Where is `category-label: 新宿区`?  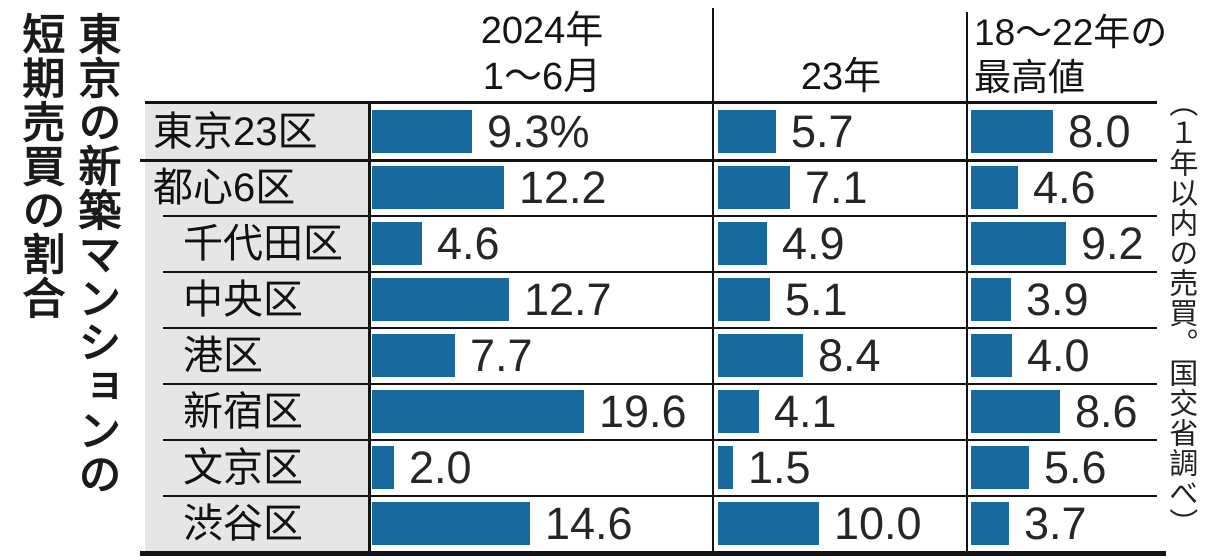
category-label: 新宿区 is located at coordinates (243, 412).